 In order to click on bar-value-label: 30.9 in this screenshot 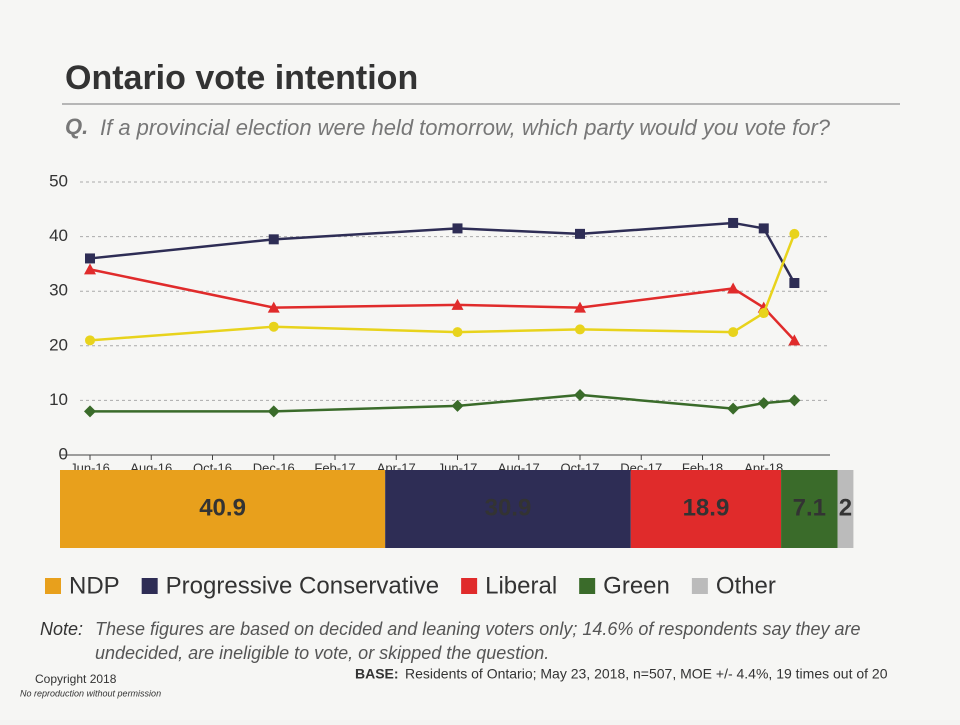, I will do `click(508, 507)`.